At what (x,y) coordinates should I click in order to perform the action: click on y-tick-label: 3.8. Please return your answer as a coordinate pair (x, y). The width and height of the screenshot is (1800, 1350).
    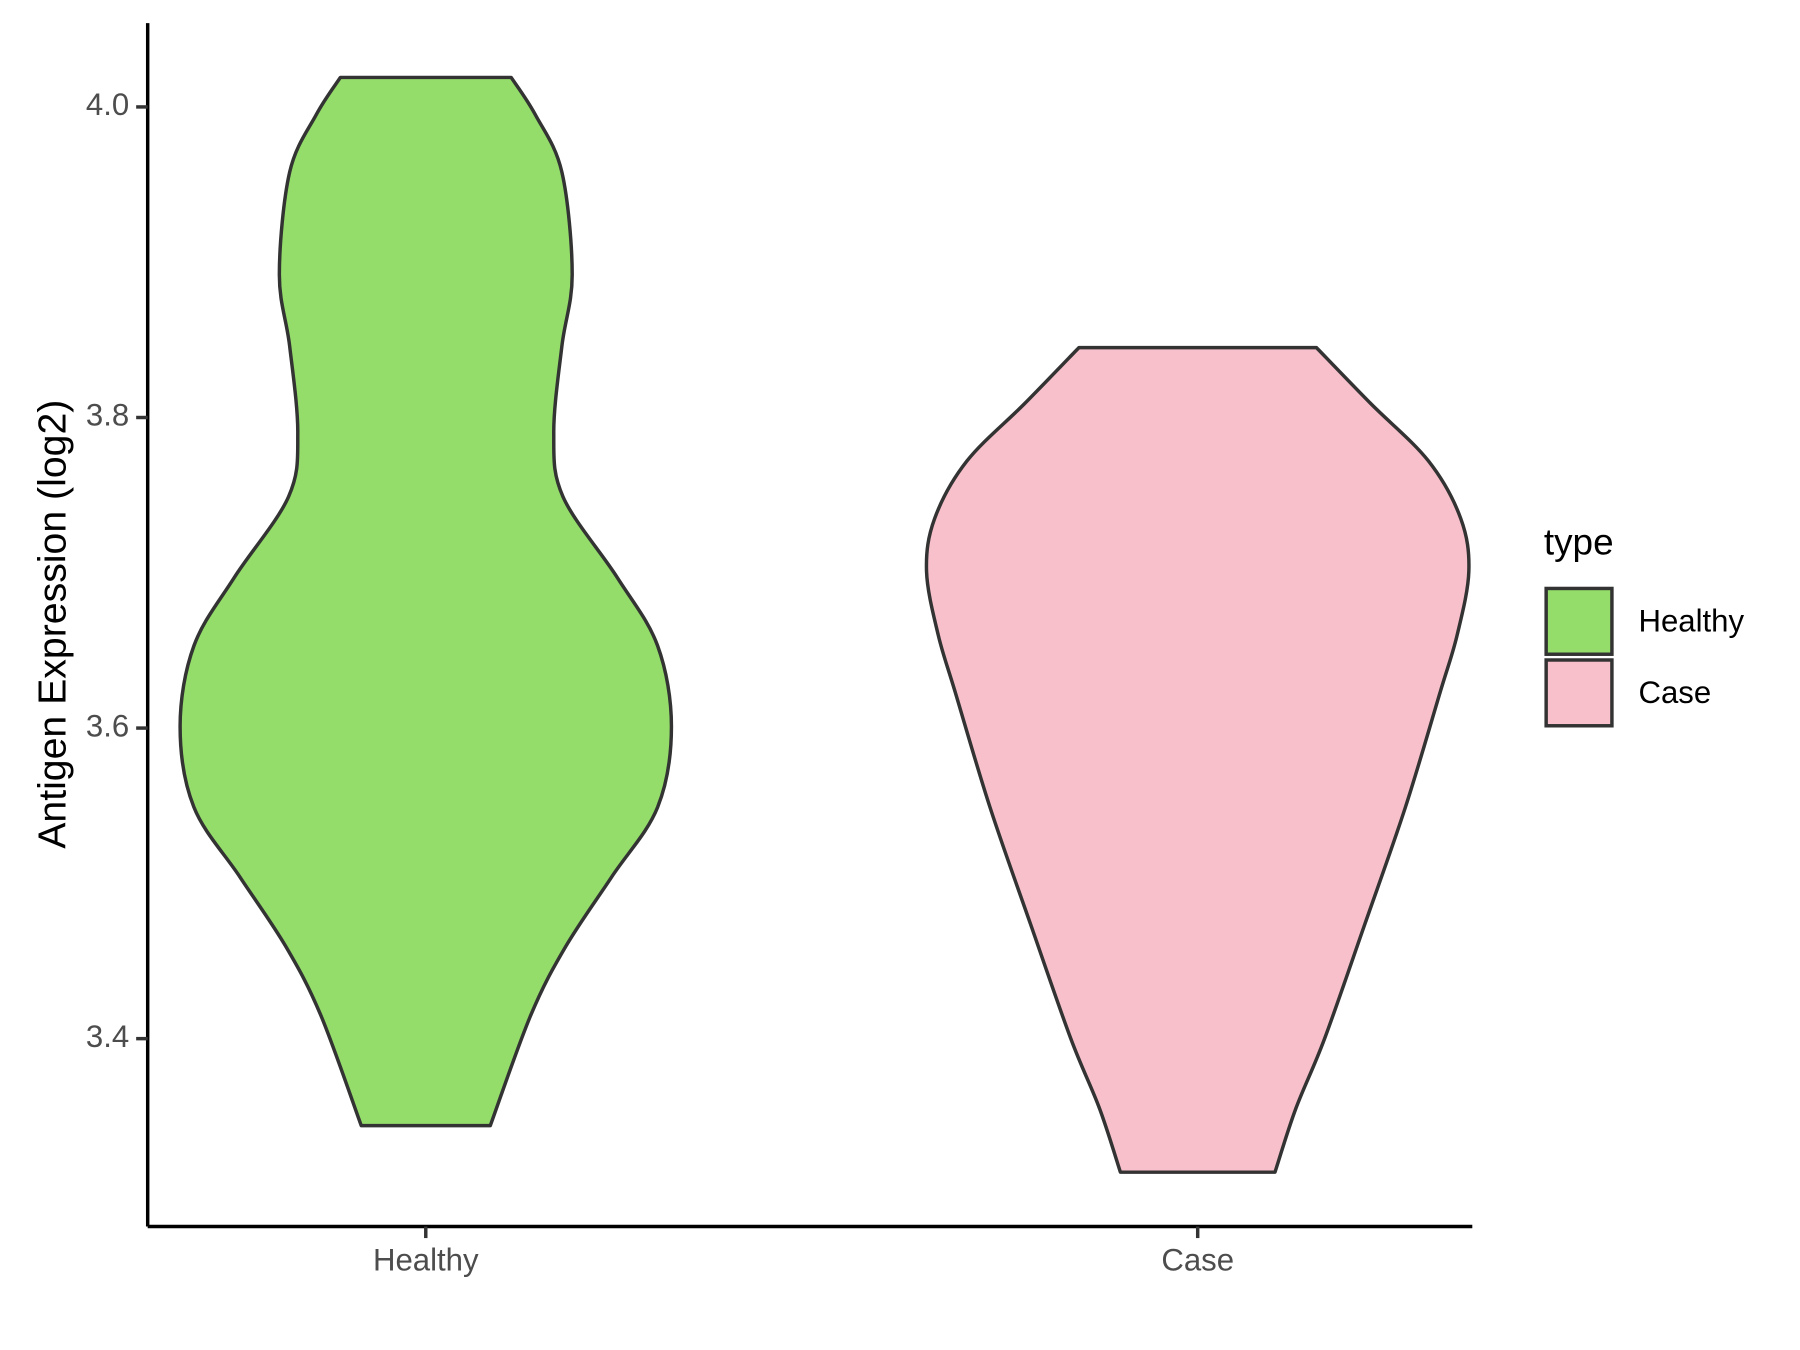
    Looking at the image, I should click on (107, 415).